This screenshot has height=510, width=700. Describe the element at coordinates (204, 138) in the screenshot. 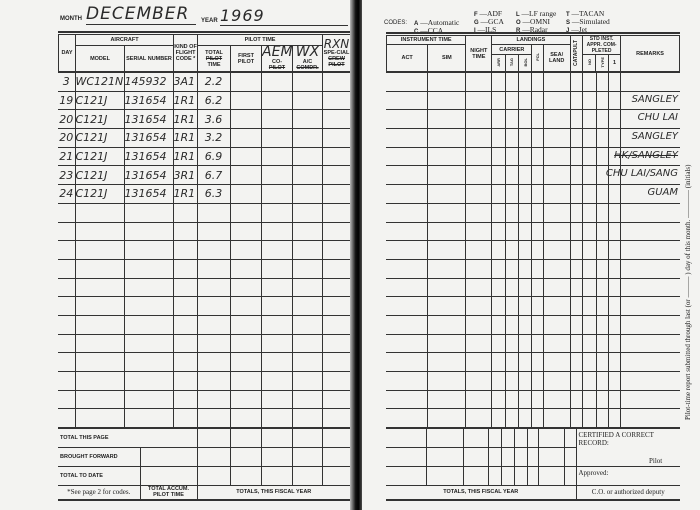

I see `table-row: 20 C121J 131654 1R1 3.2` at that location.